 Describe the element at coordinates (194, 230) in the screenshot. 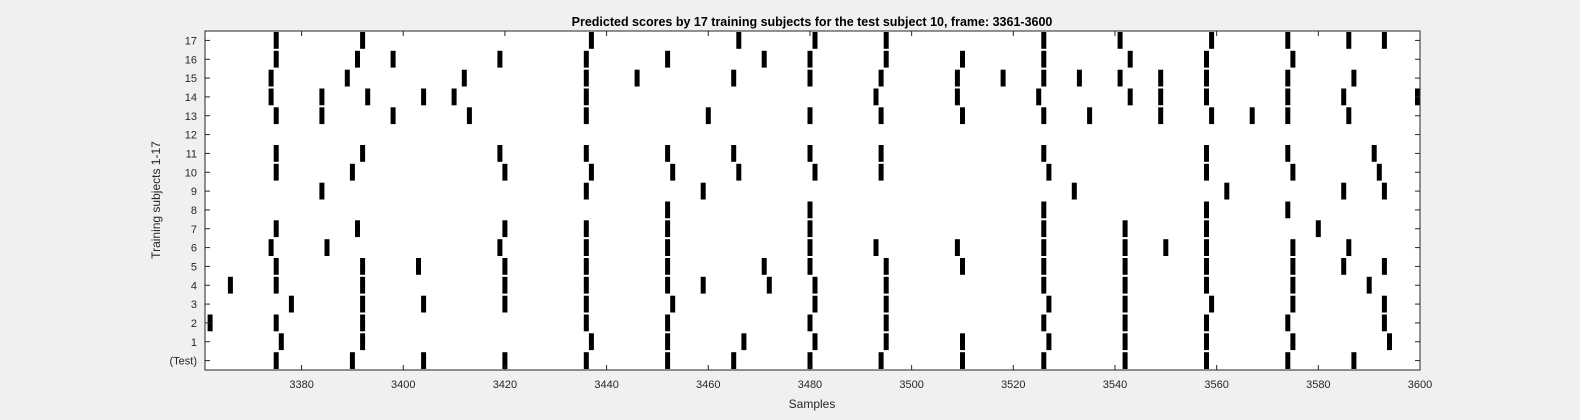

I see `y-tick-label: 7` at that location.